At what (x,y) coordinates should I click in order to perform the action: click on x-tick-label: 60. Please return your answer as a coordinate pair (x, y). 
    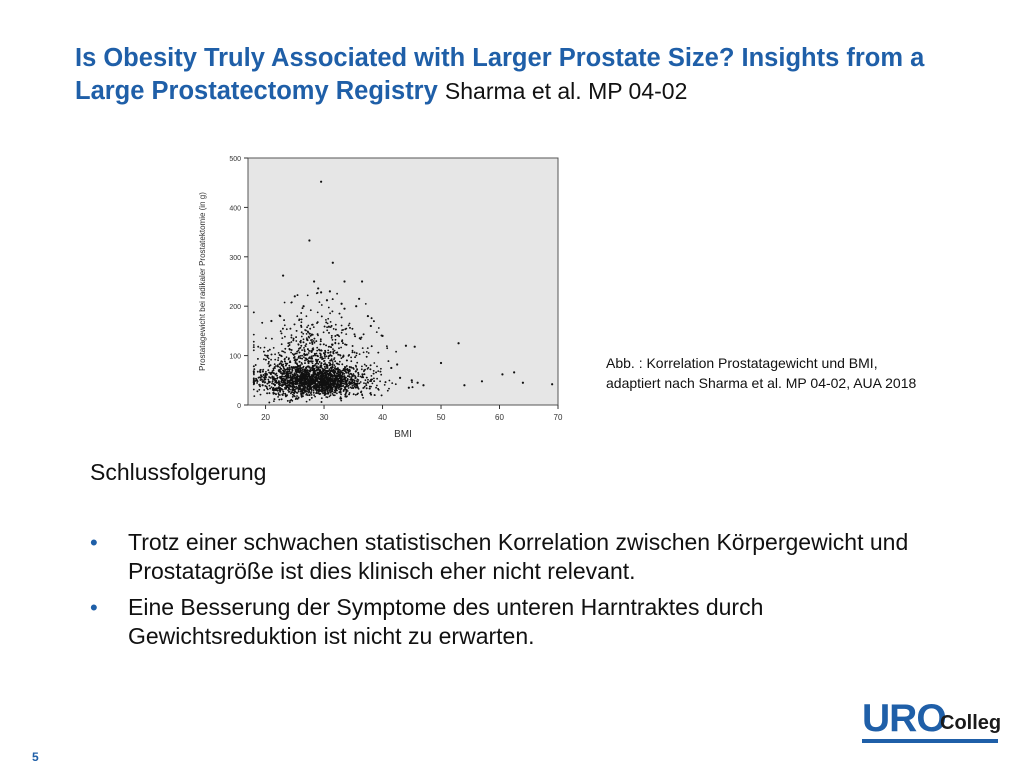
    Looking at the image, I should click on (499, 417).